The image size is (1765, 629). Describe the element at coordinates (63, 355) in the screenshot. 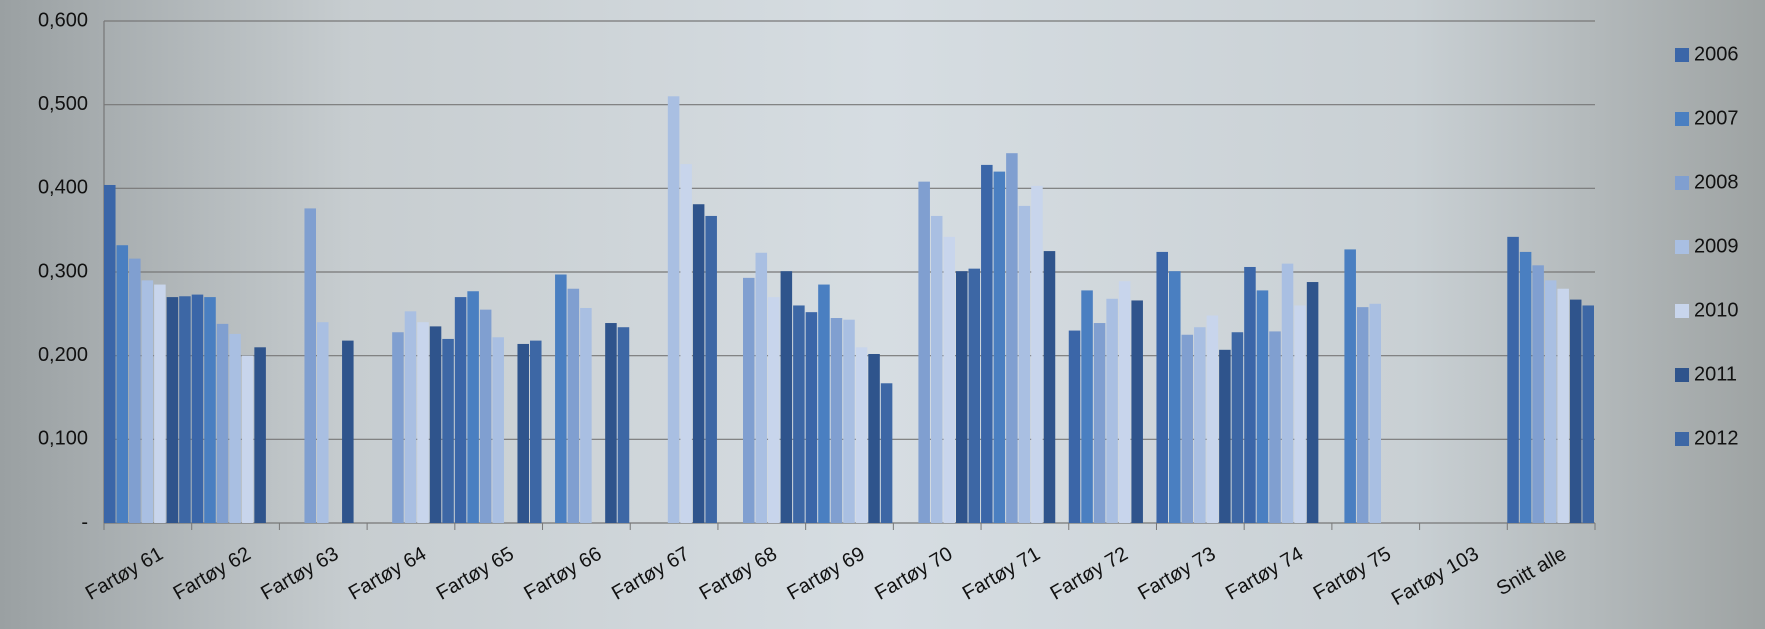

I see `y-tick-label: 0,200` at that location.